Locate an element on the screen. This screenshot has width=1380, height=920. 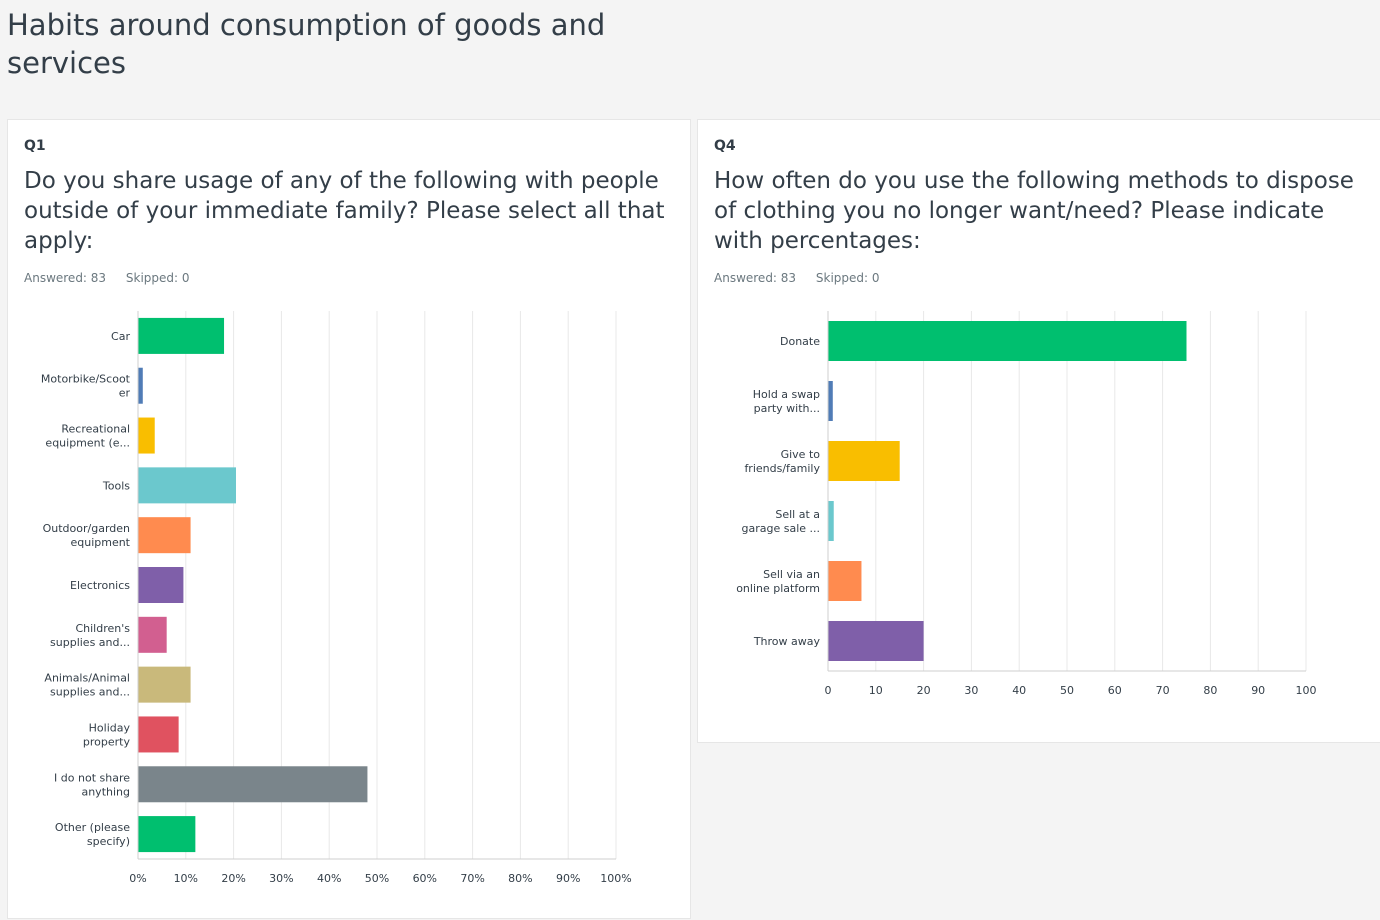
x-tick-label: 100 is located at coordinates (1306, 690).